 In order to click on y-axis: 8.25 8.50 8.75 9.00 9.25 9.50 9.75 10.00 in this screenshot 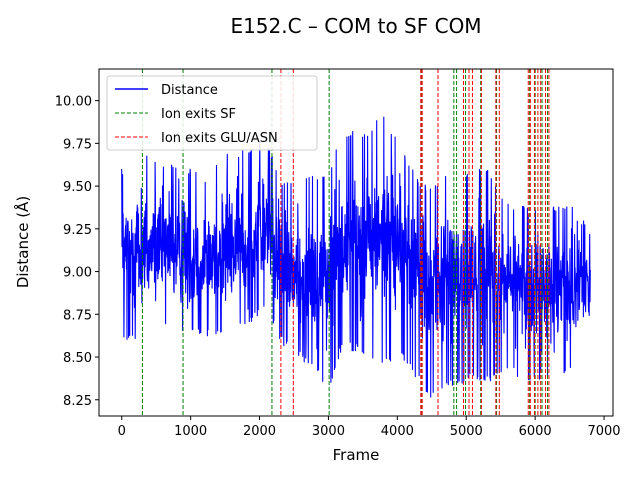, I will do `click(77, 252)`.